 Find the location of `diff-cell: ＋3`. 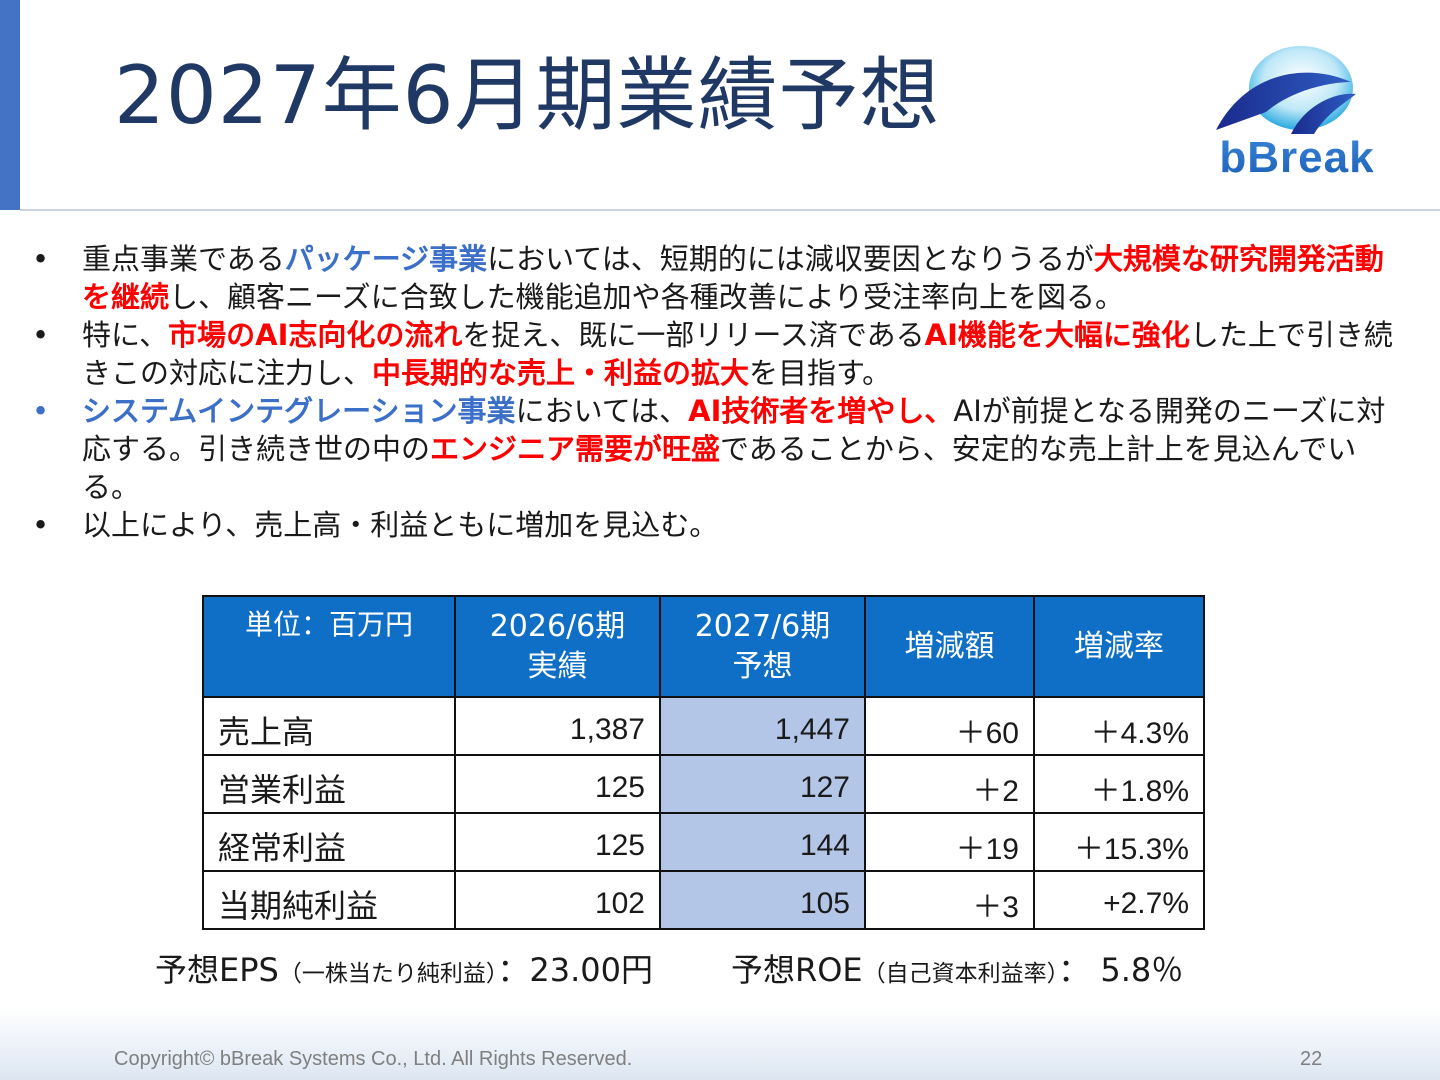

diff-cell: ＋3 is located at coordinates (949, 900).